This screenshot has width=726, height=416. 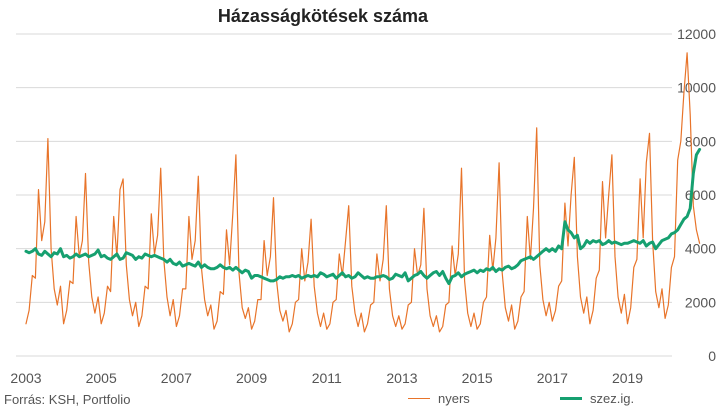 I want to click on x-axis: 2003 2005 2007 2009 2011 2013 2015 2017 2019, so click(x=326, y=378).